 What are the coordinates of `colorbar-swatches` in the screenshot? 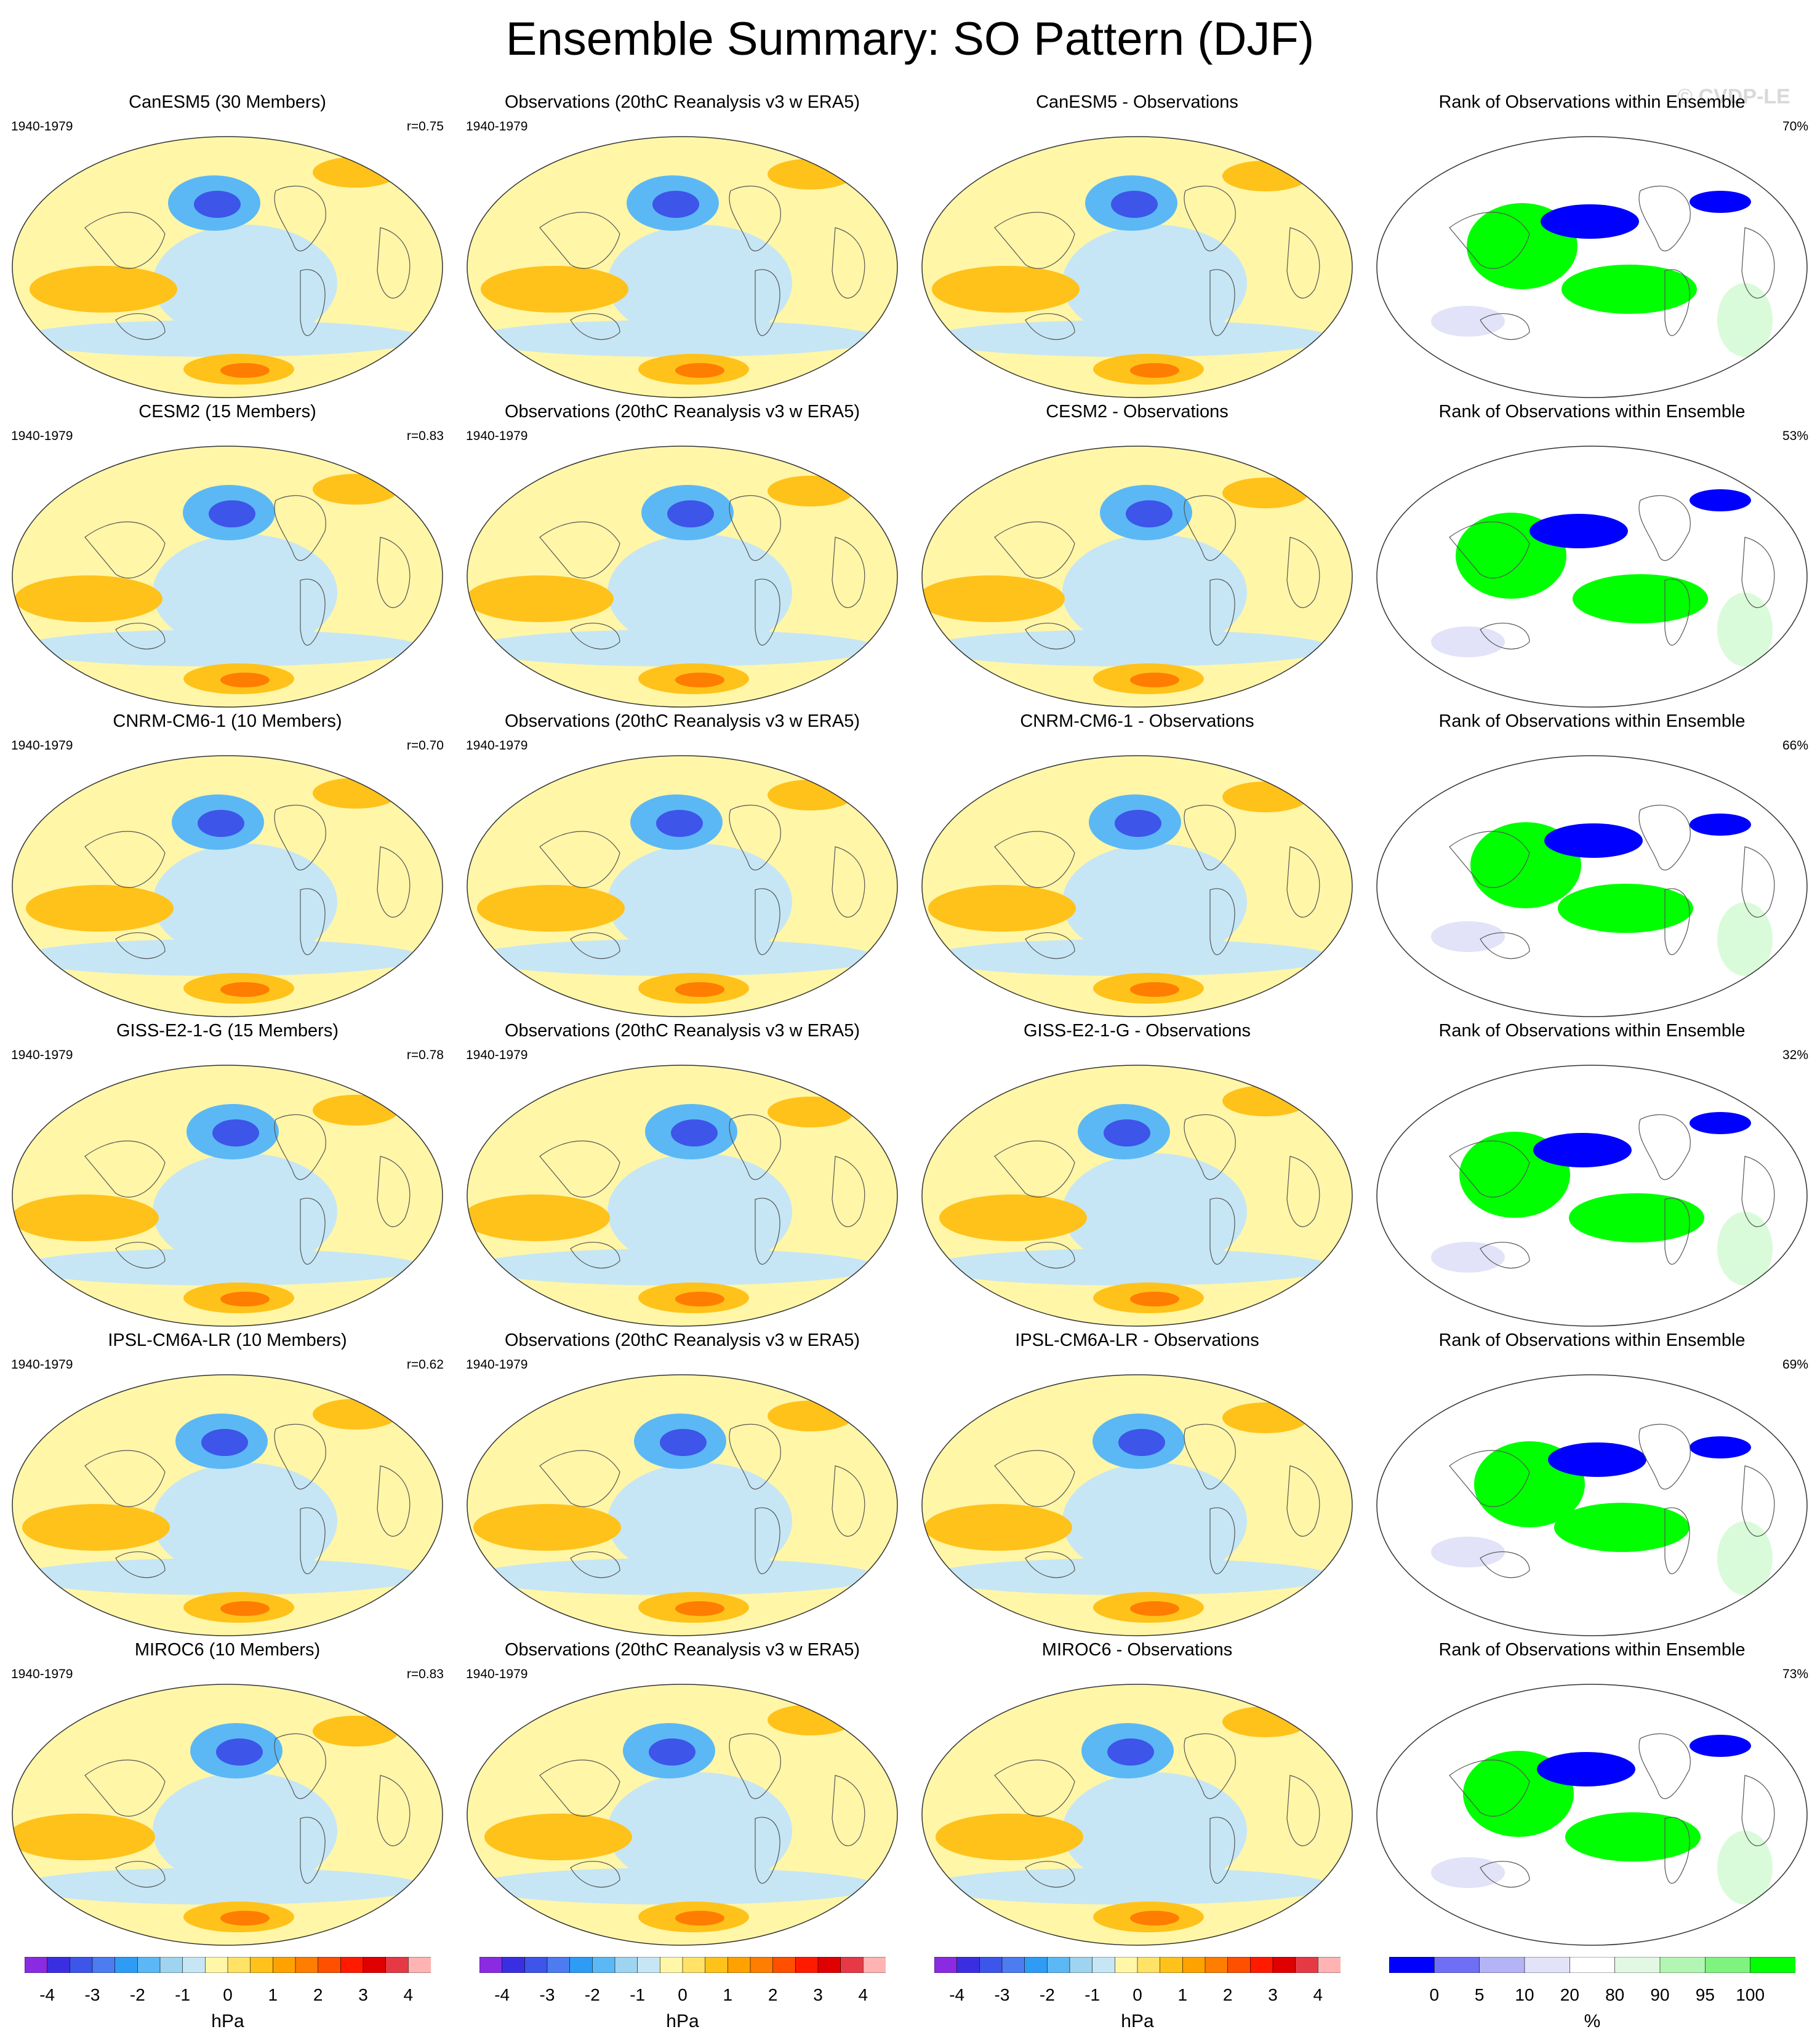 It's located at (228, 1965).